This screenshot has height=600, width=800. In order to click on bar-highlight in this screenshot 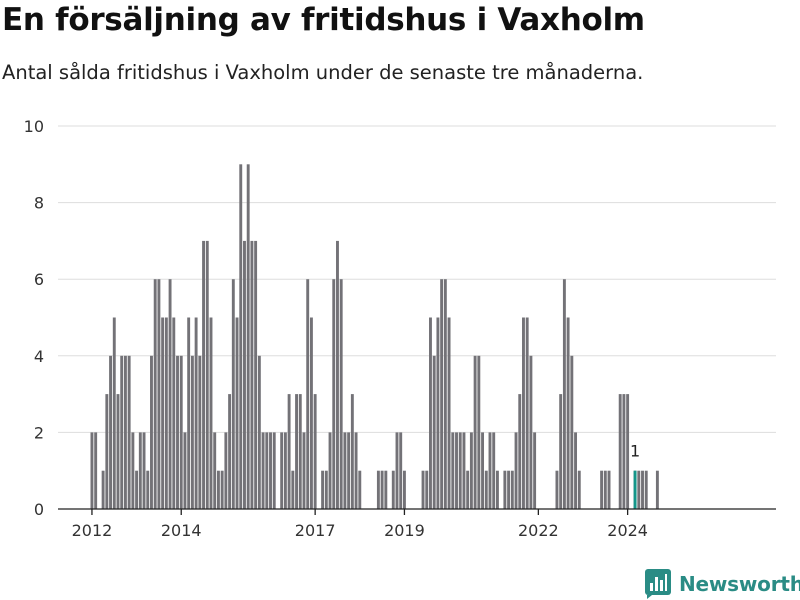, I will do `click(635, 489)`.